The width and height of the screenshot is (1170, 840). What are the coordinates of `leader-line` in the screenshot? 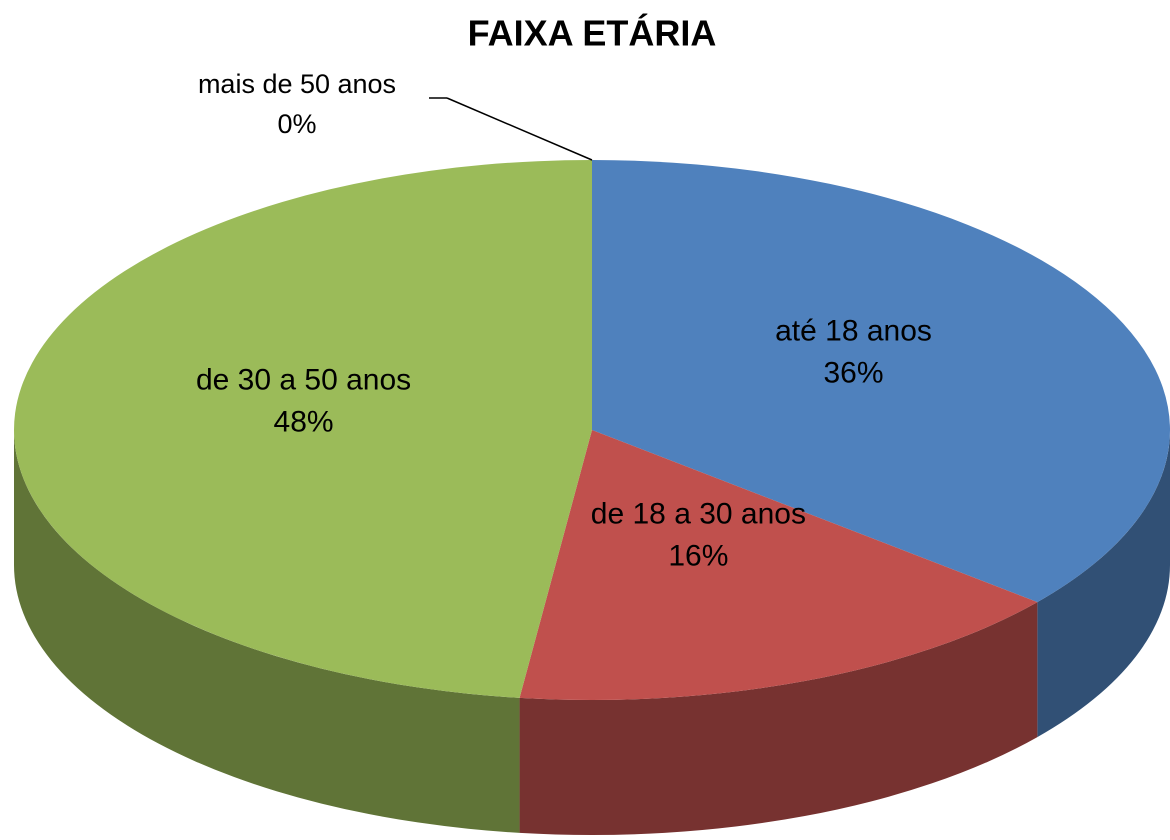 It's located at (519, 129).